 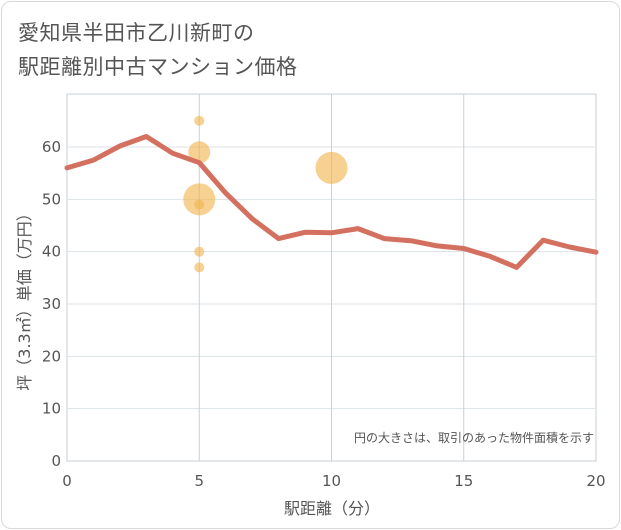 I want to click on x-tick-label: 20, so click(x=595, y=481).